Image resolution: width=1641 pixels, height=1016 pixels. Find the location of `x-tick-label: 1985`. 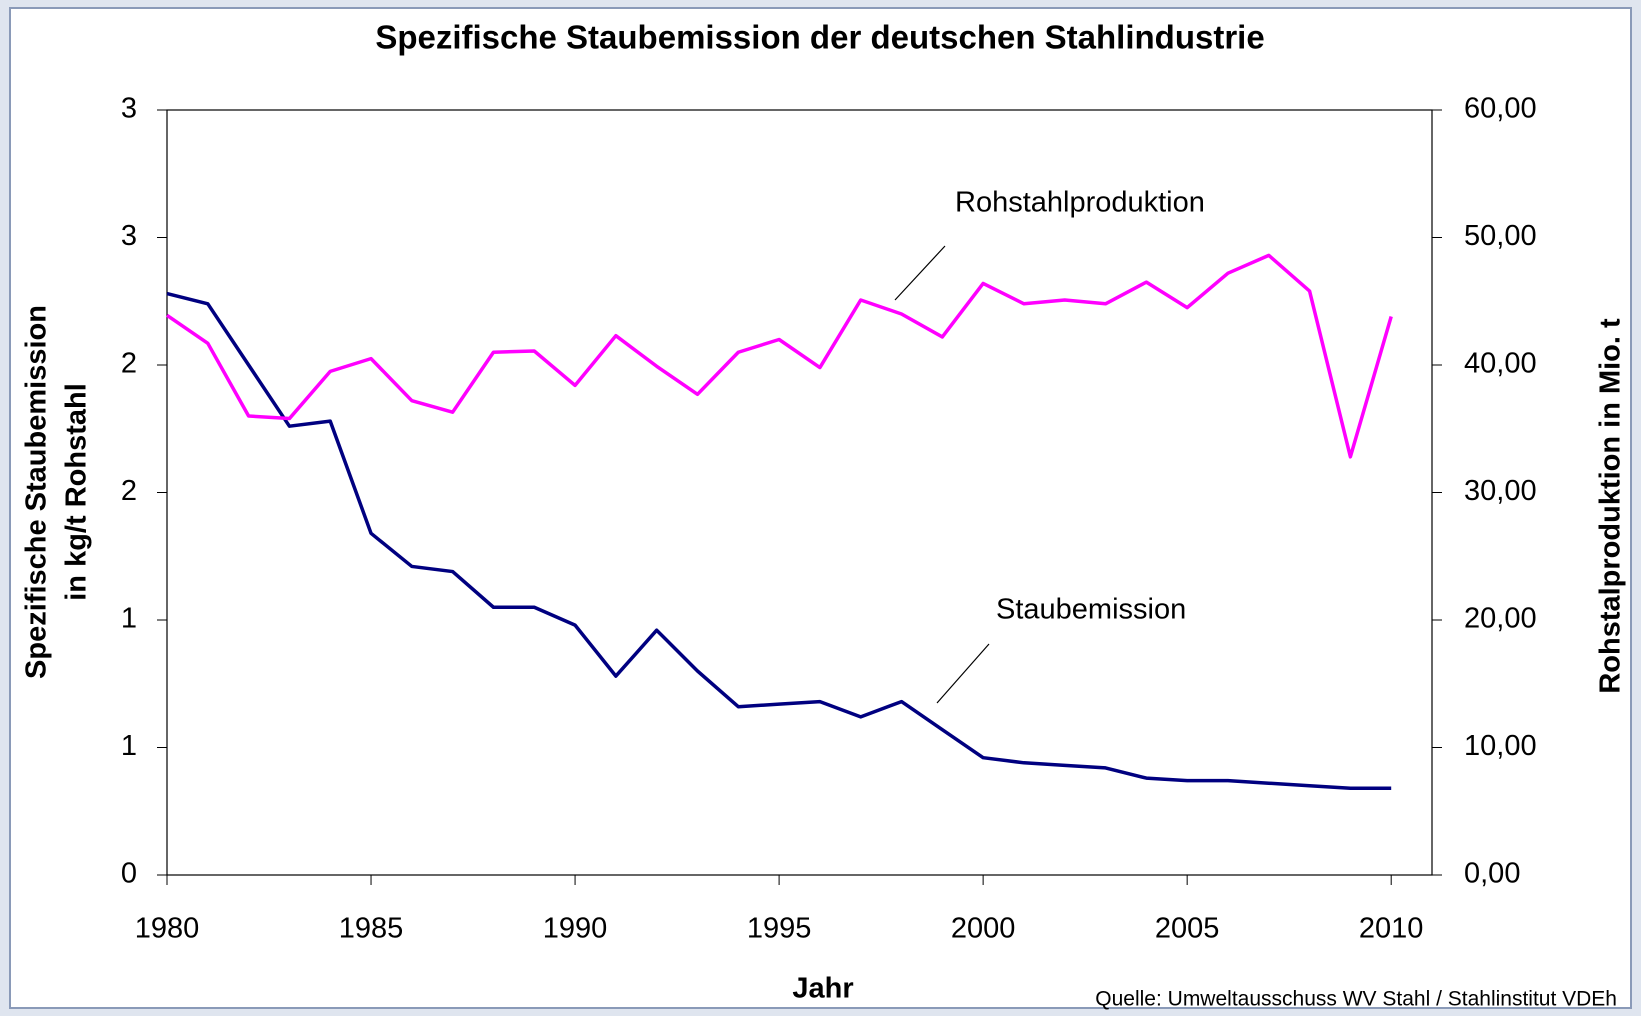

x-tick-label: 1985 is located at coordinates (371, 929).